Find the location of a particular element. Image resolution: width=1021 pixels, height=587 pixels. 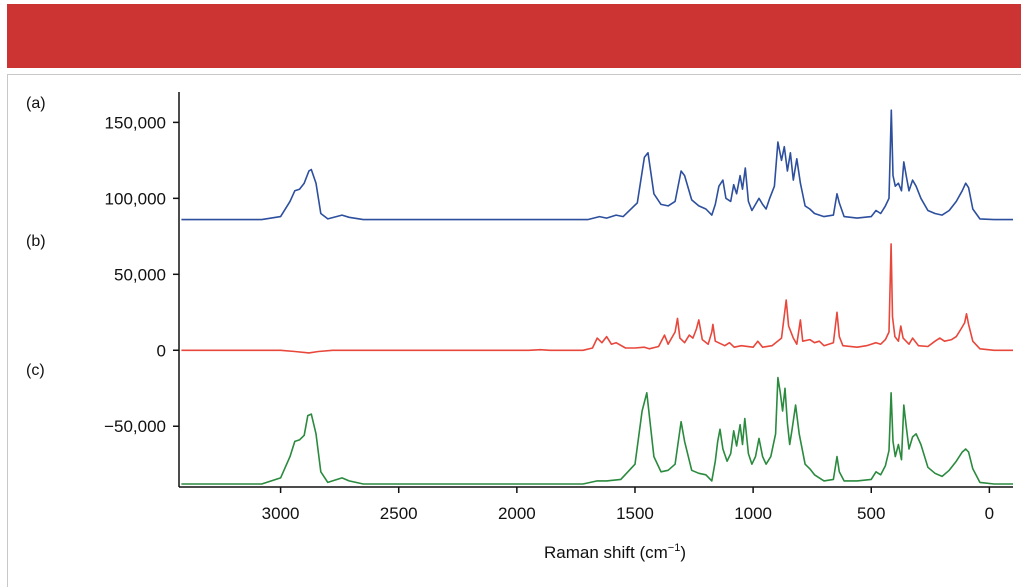

x-axis-title-main: Raman shift (cm is located at coordinates (606, 552).